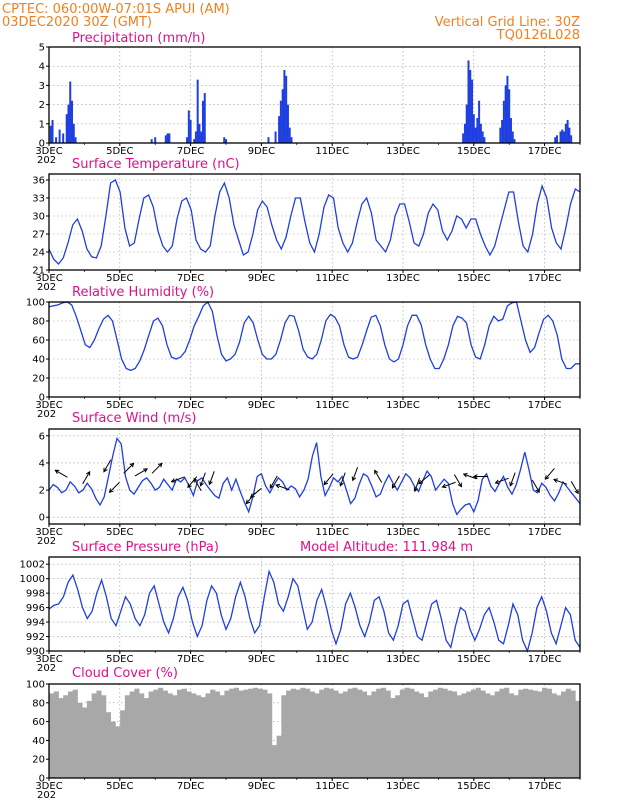 The width and height of the screenshot is (618, 800). I want to click on pressure-ytick-label: 1002, so click(32, 565).